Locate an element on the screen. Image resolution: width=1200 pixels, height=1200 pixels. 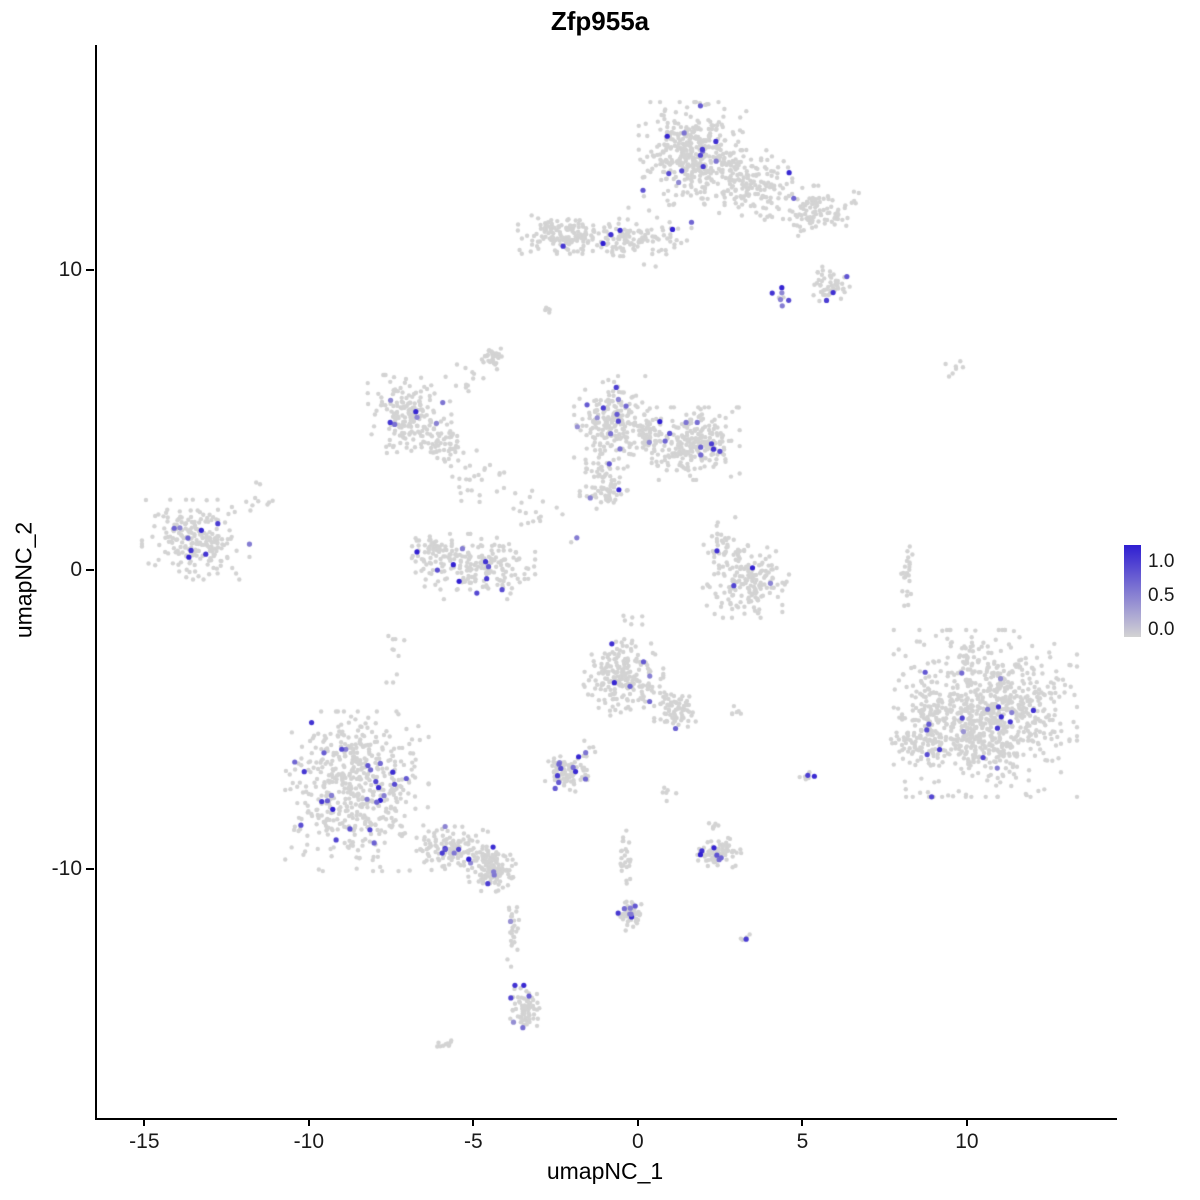
plot-title: Zfp955a is located at coordinates (600, 21).